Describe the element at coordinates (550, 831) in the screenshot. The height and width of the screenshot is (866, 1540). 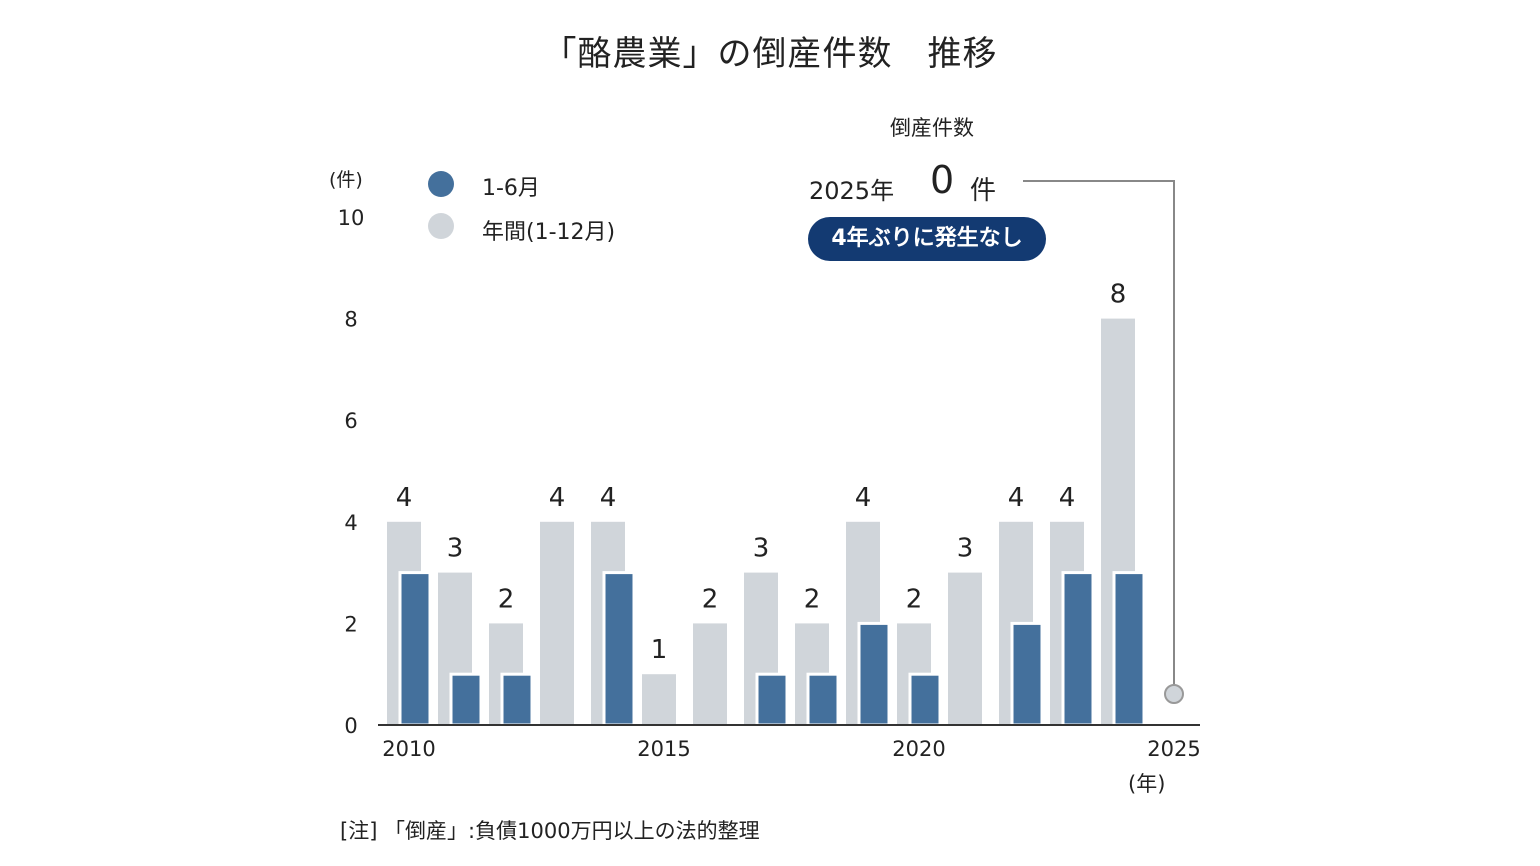
I see `footnote: [注] 「倒産」:負債1000万円以上の法的整理` at that location.